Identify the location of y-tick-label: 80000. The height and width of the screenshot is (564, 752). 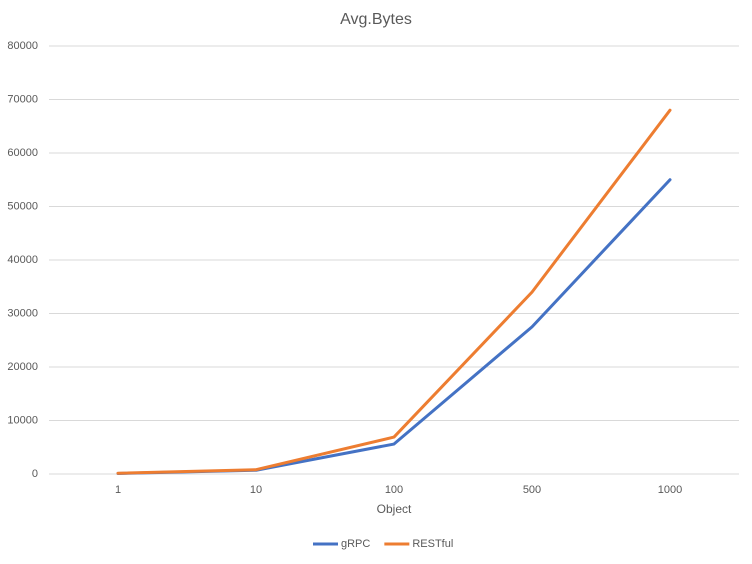
(22, 46).